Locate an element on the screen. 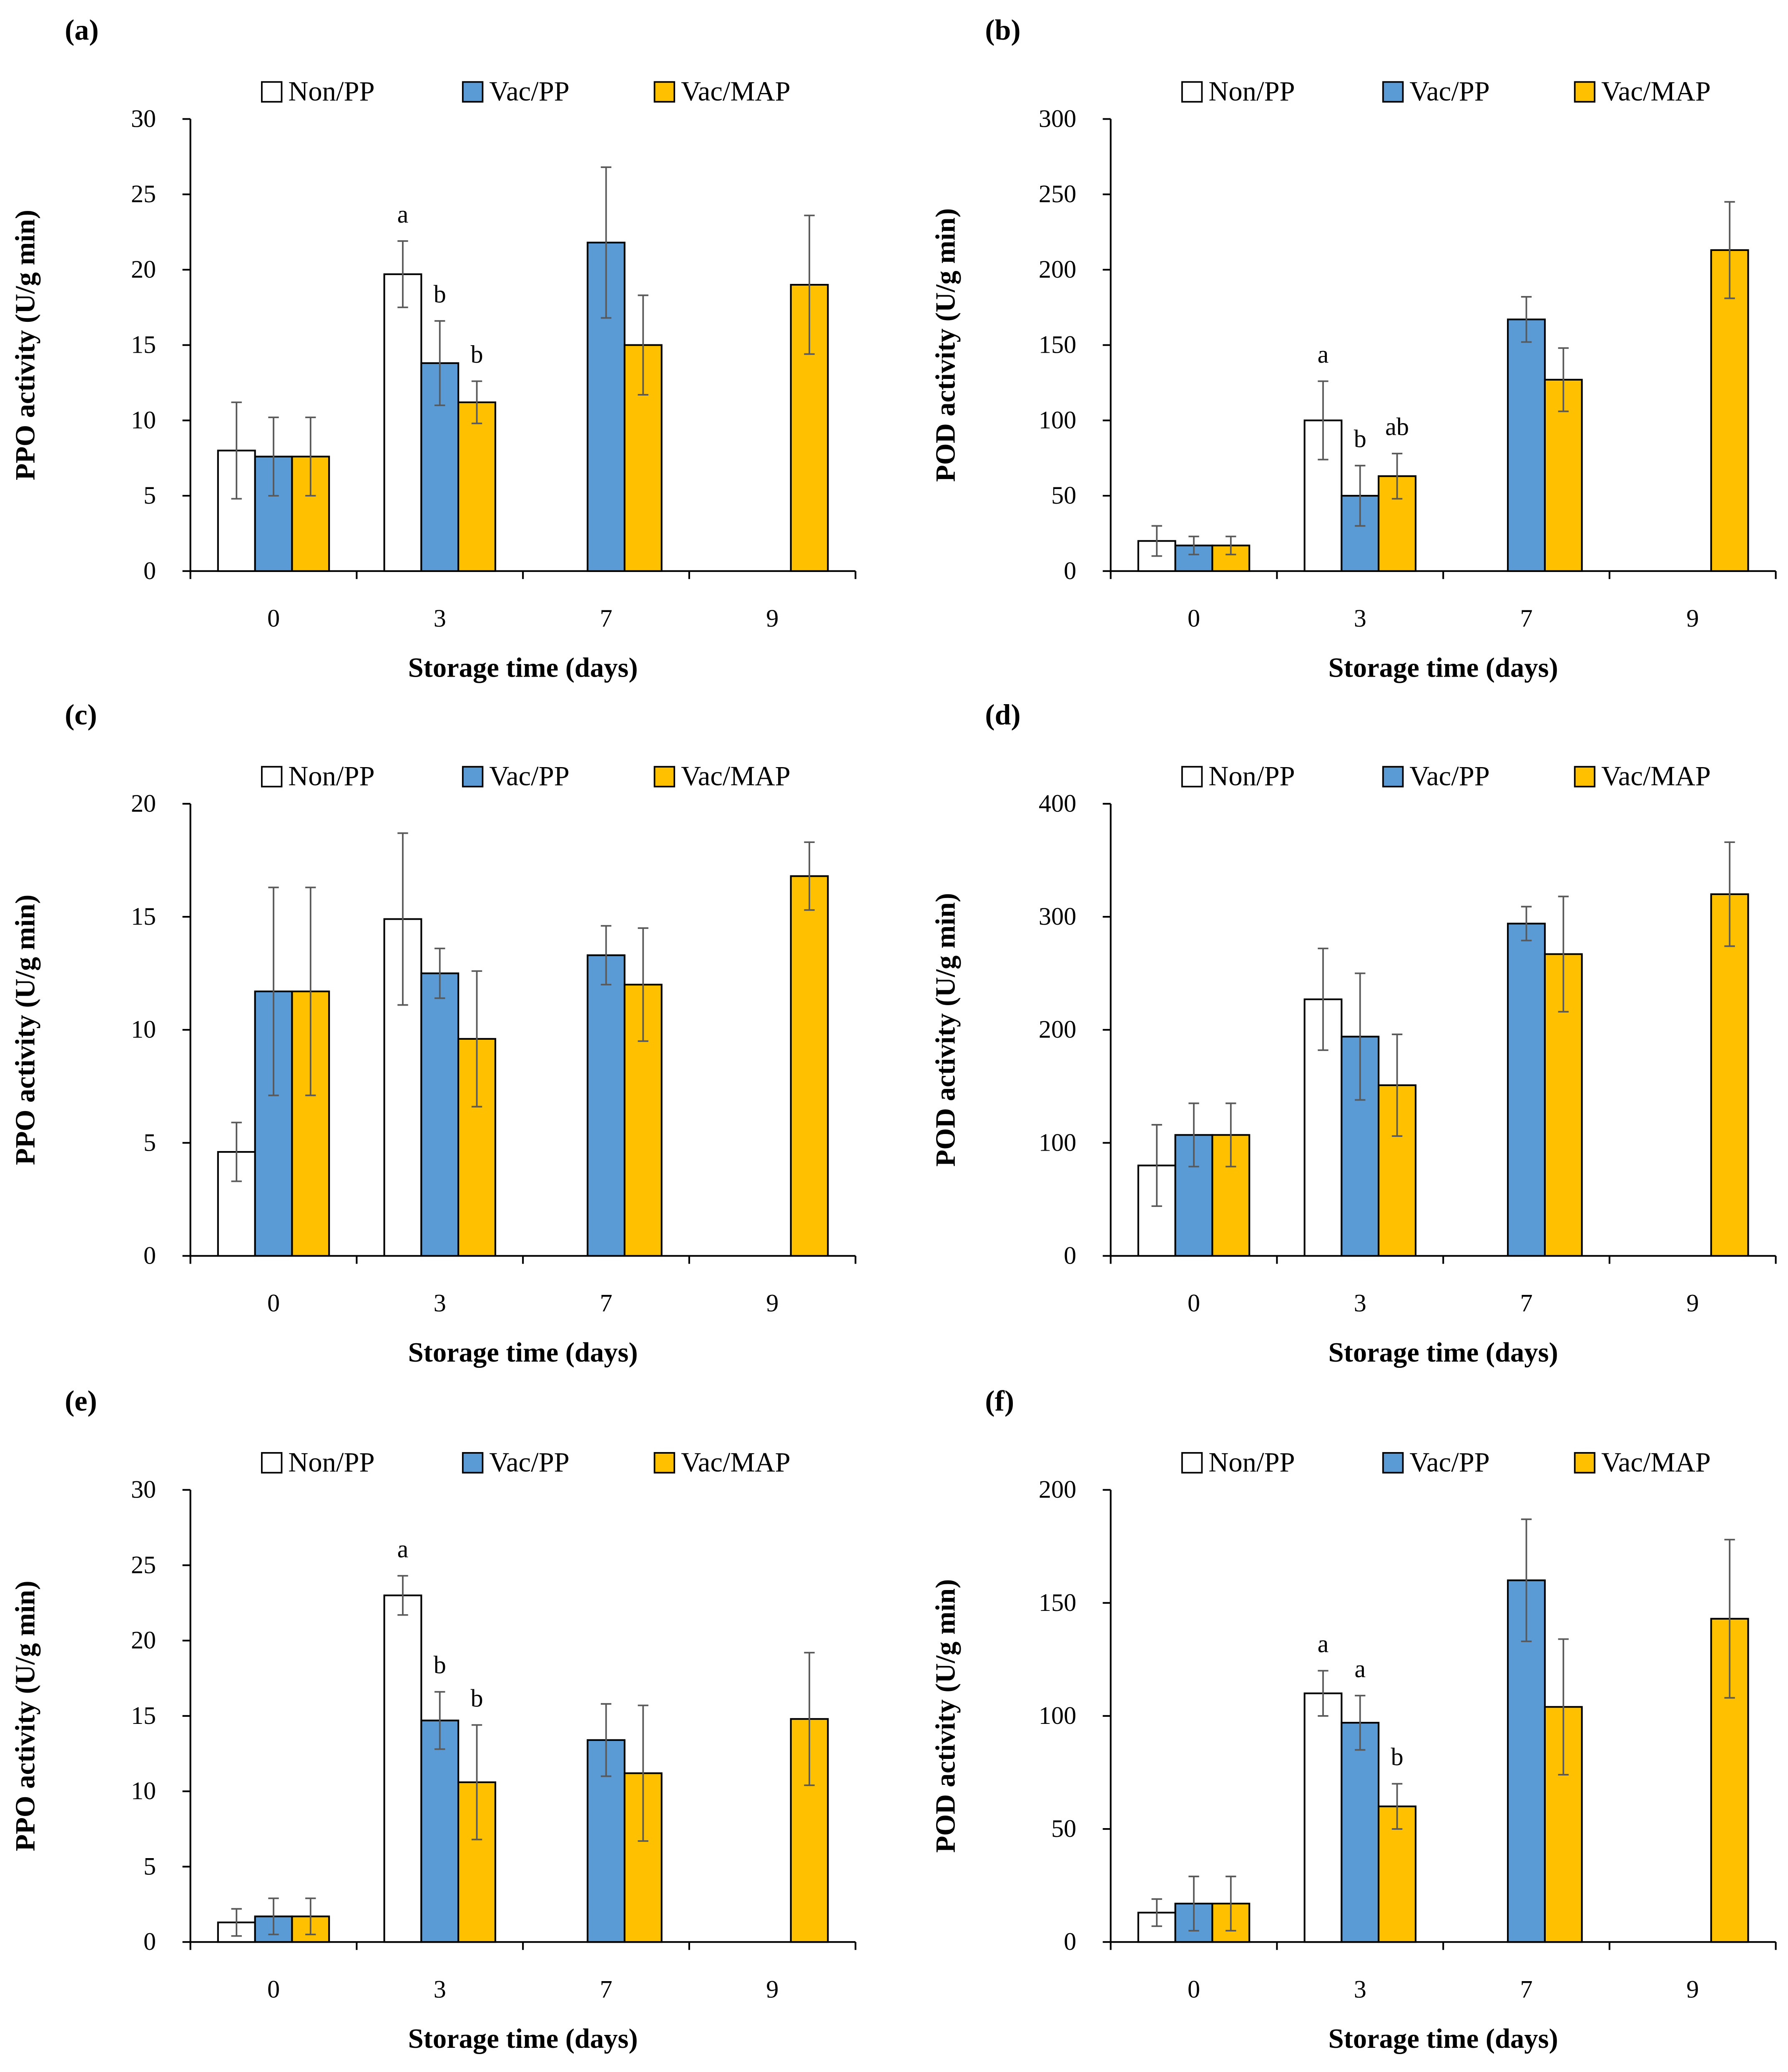 This screenshot has width=1788, height=2072. y-tick-label: 250 is located at coordinates (1057, 194).